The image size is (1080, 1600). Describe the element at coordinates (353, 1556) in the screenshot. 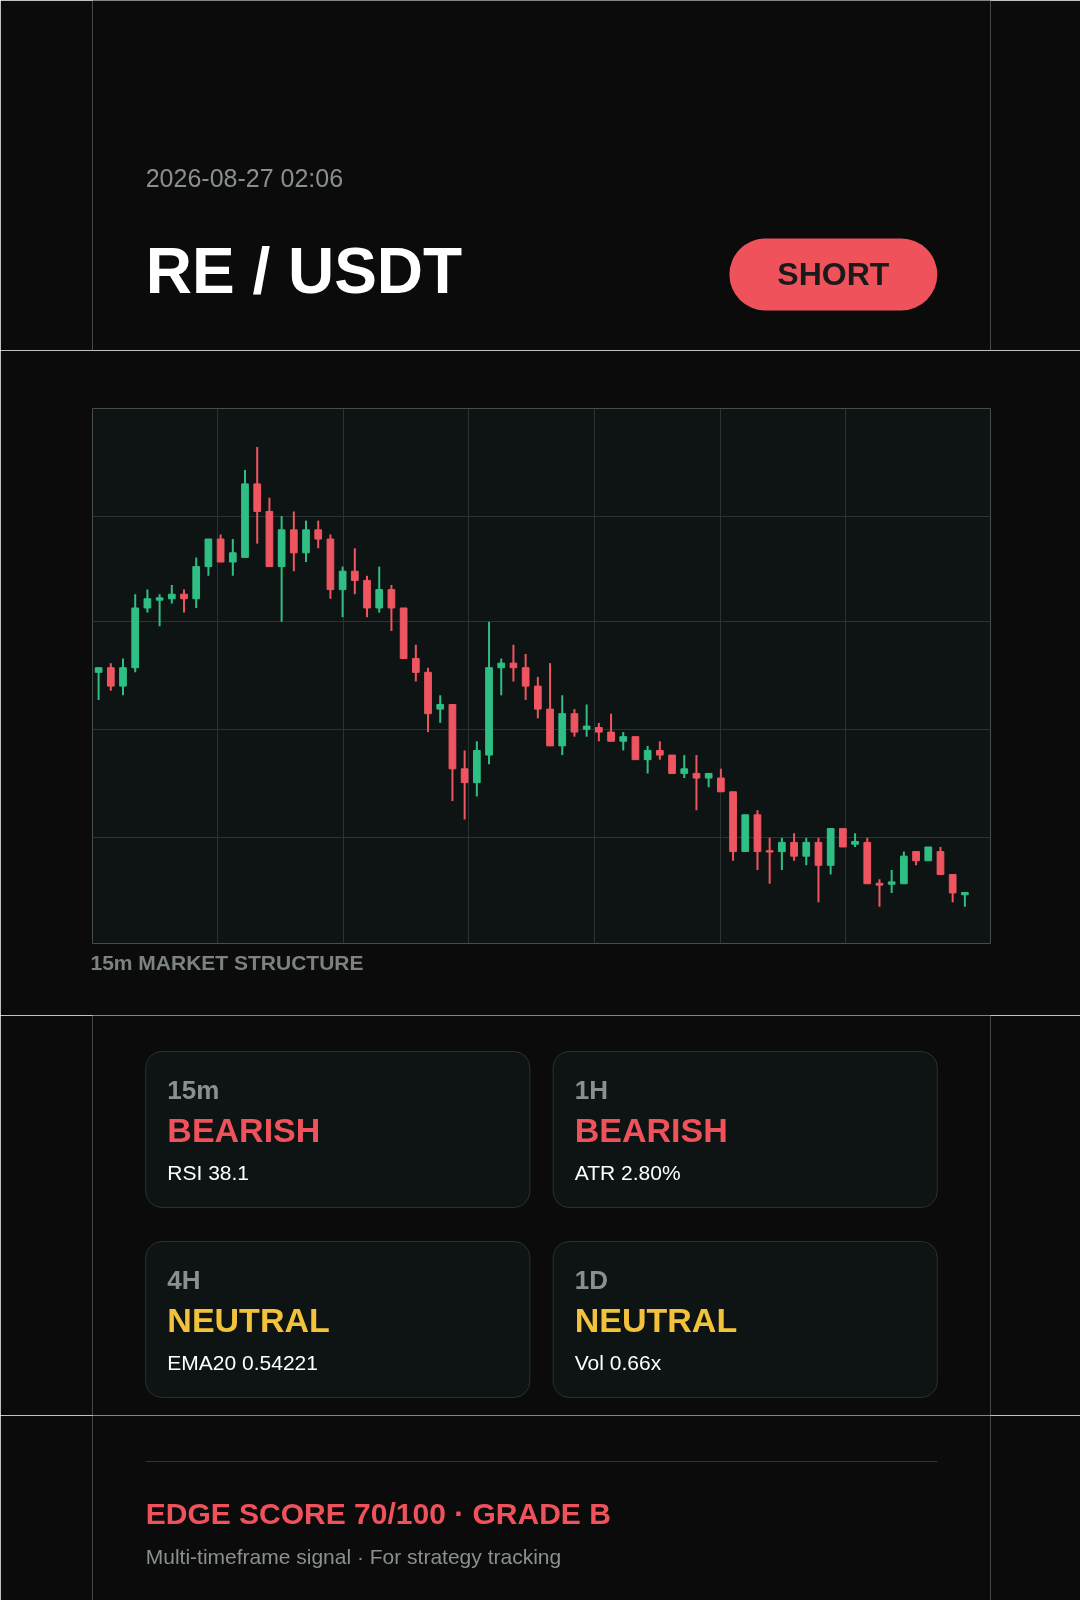

I see `text: Multi-timeframe signal · For strategy tracking` at that location.